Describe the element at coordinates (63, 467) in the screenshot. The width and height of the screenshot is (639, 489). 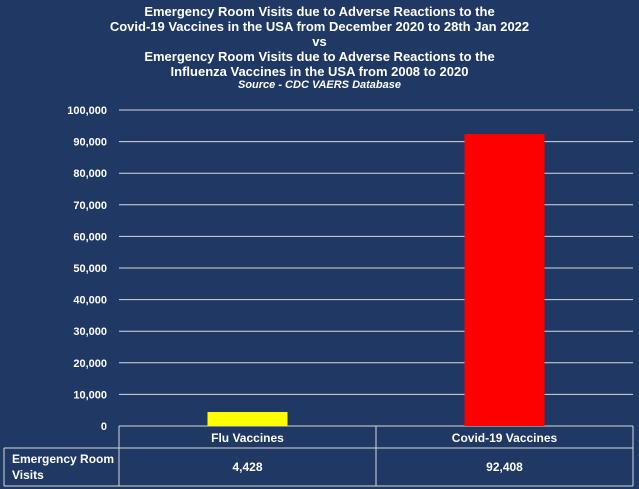
I see `table-row-label: Emergency Room Visits` at that location.